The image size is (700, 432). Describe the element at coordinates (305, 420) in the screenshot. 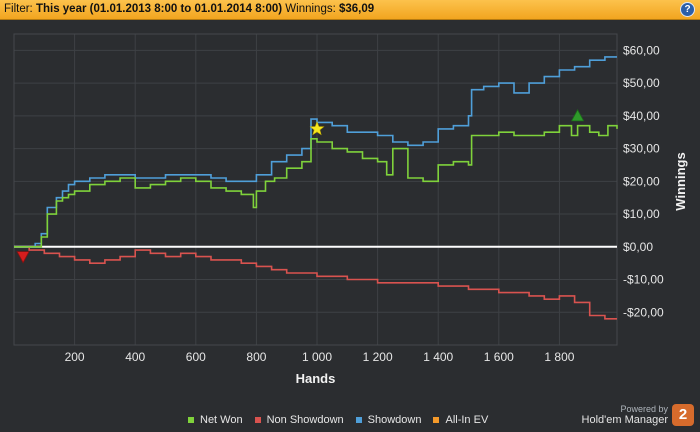

I see `legend-label-non-showdown: Non Showdown` at that location.